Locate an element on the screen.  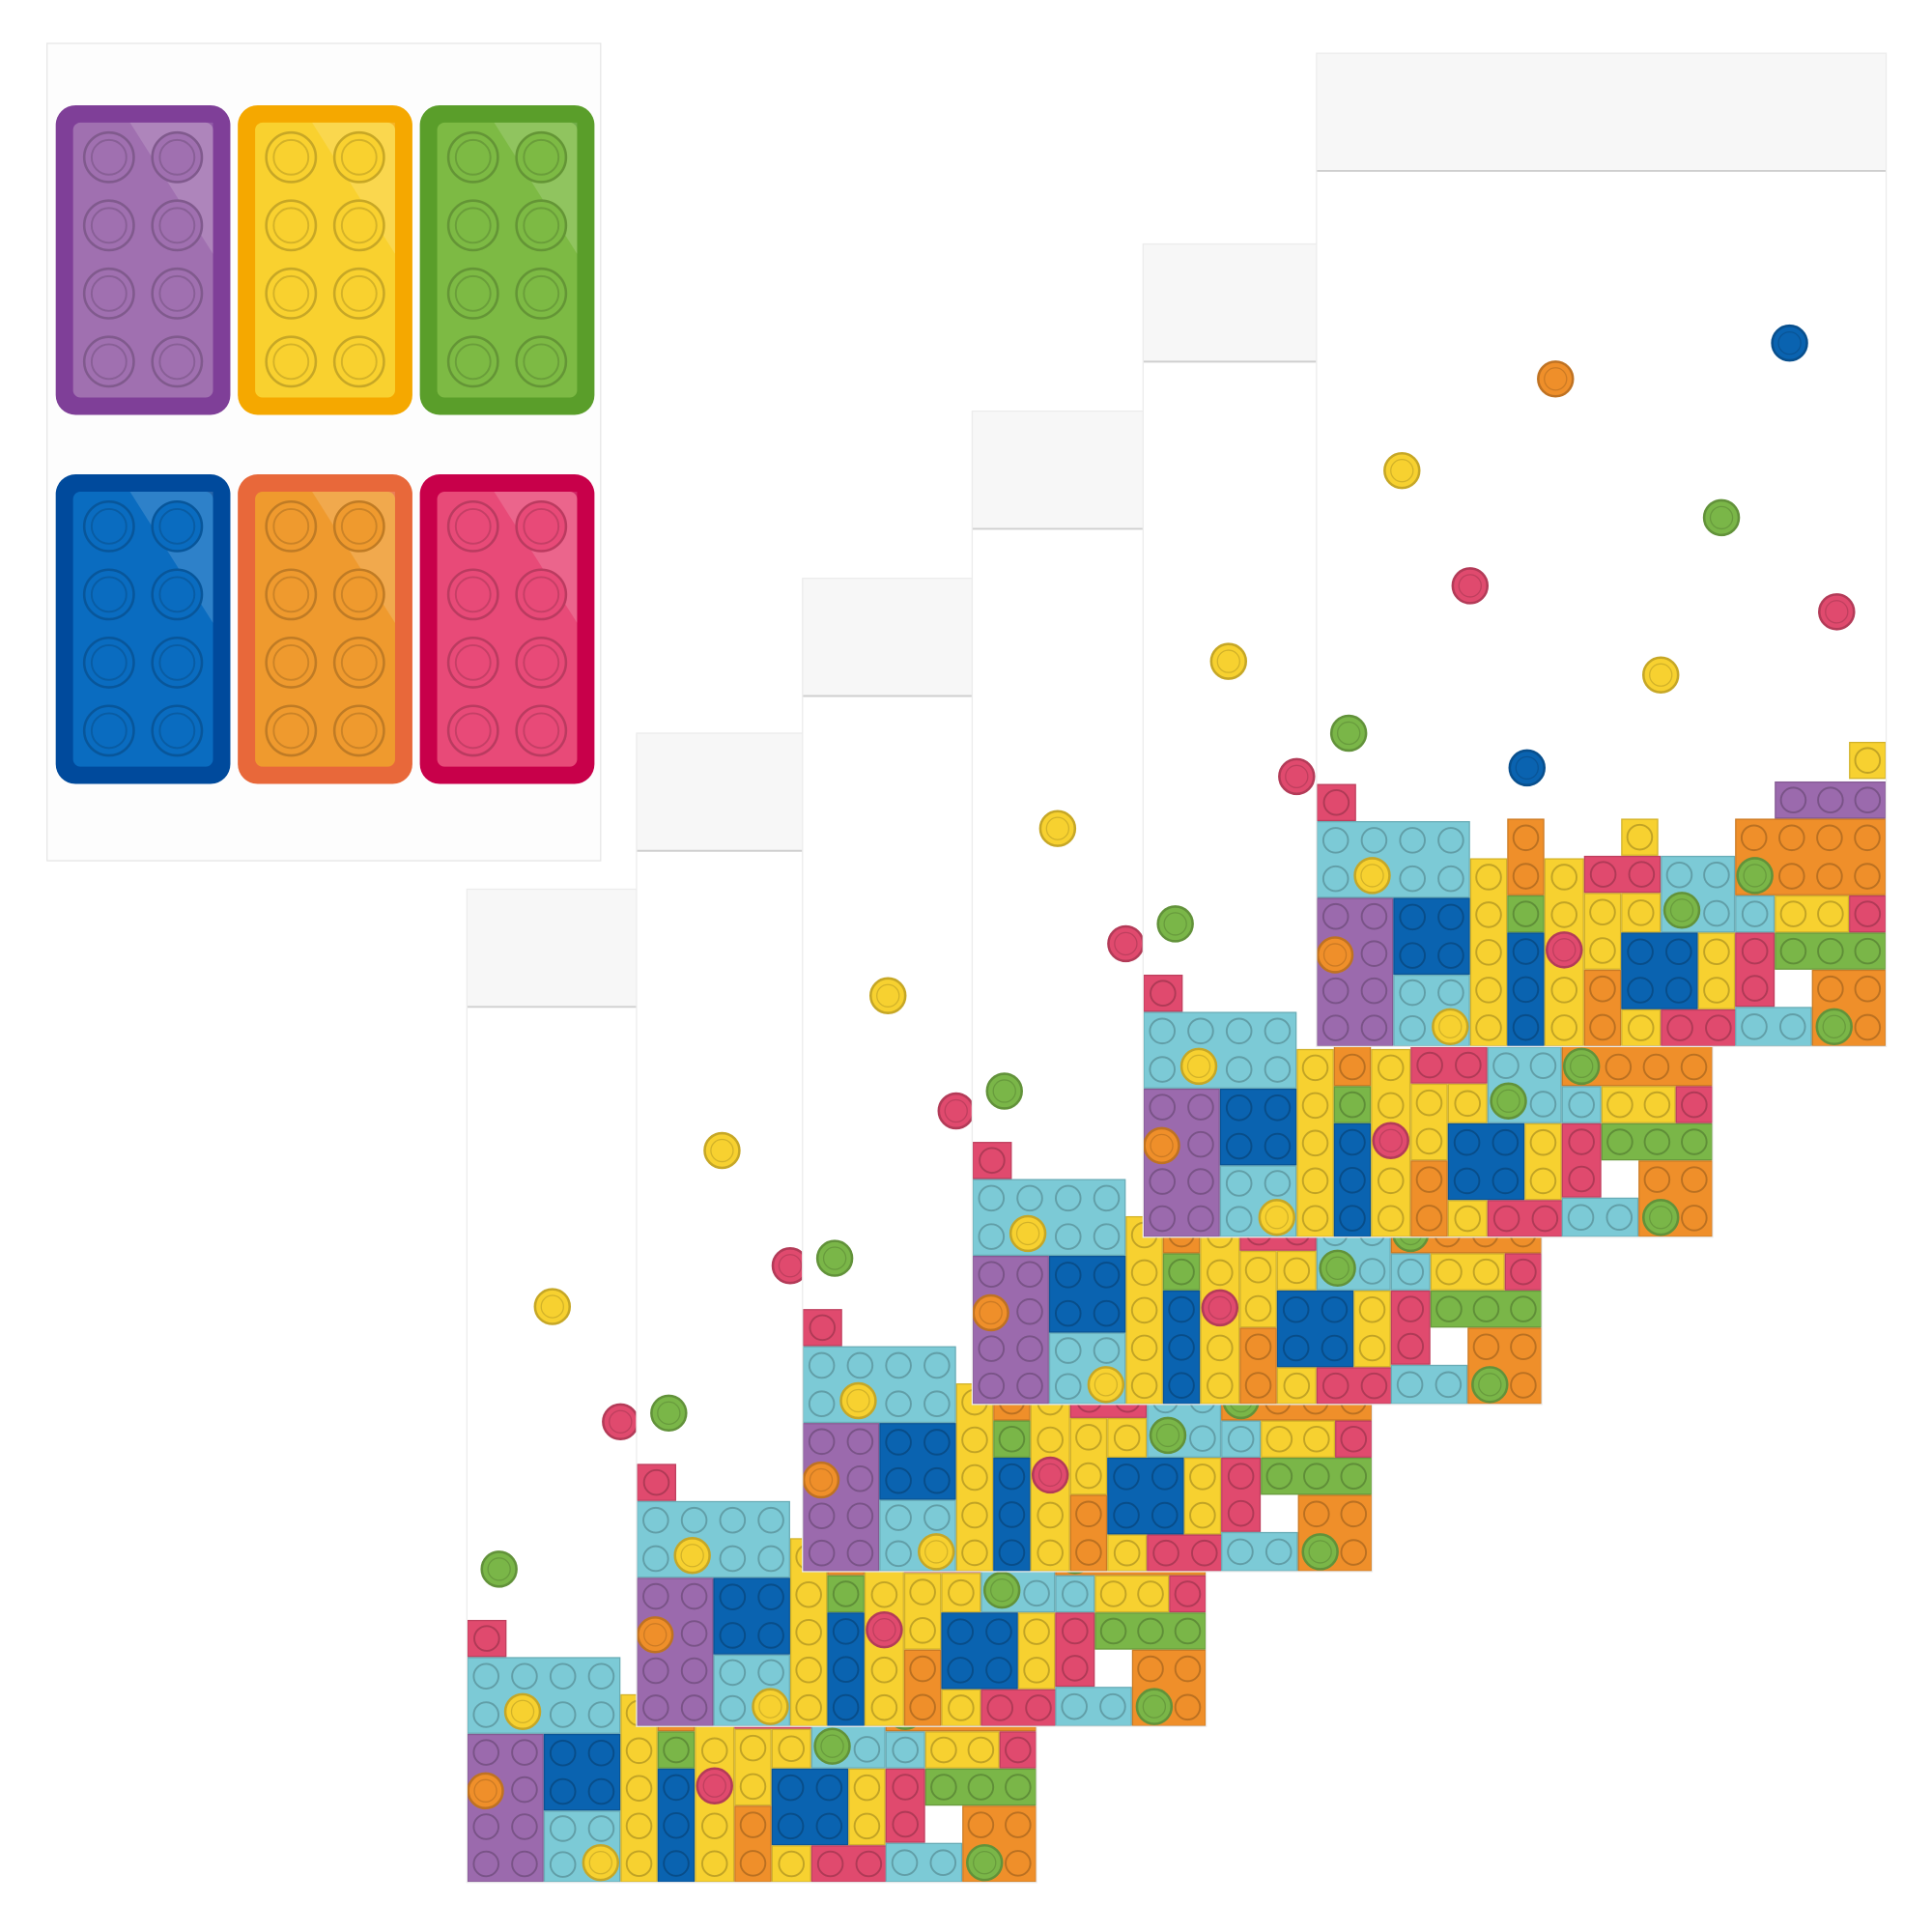
confetti-dot-orange is located at coordinates (655, 1635).